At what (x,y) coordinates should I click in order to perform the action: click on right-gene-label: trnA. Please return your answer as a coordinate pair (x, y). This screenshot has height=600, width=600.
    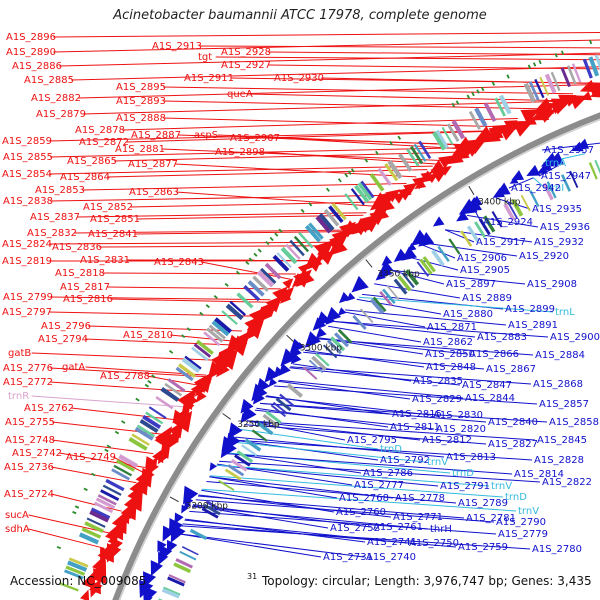
    Looking at the image, I should click on (555, 163).